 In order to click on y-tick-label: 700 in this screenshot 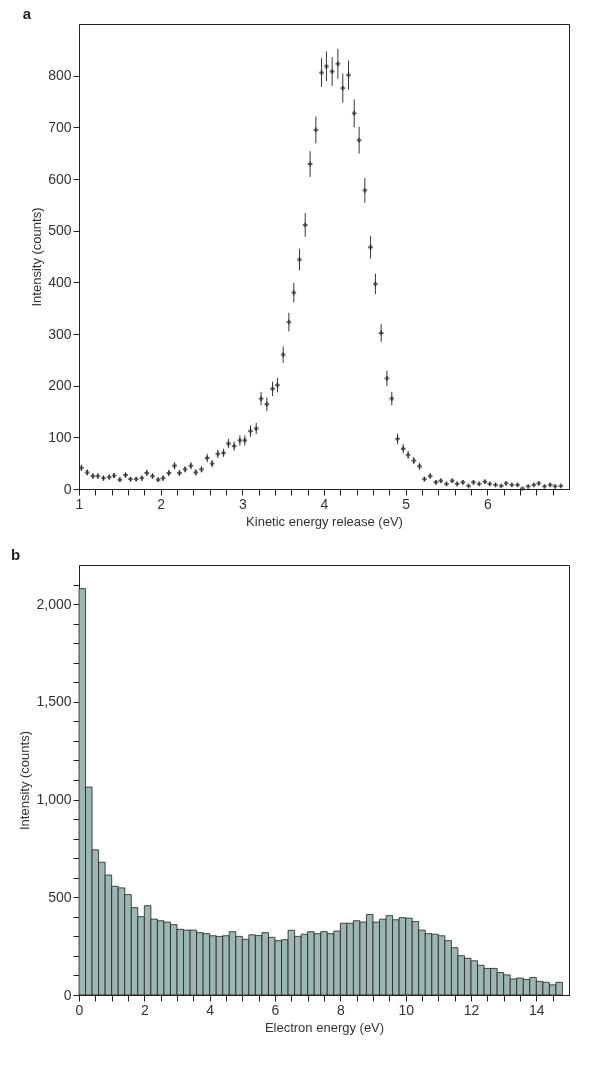, I will do `click(60, 126)`.